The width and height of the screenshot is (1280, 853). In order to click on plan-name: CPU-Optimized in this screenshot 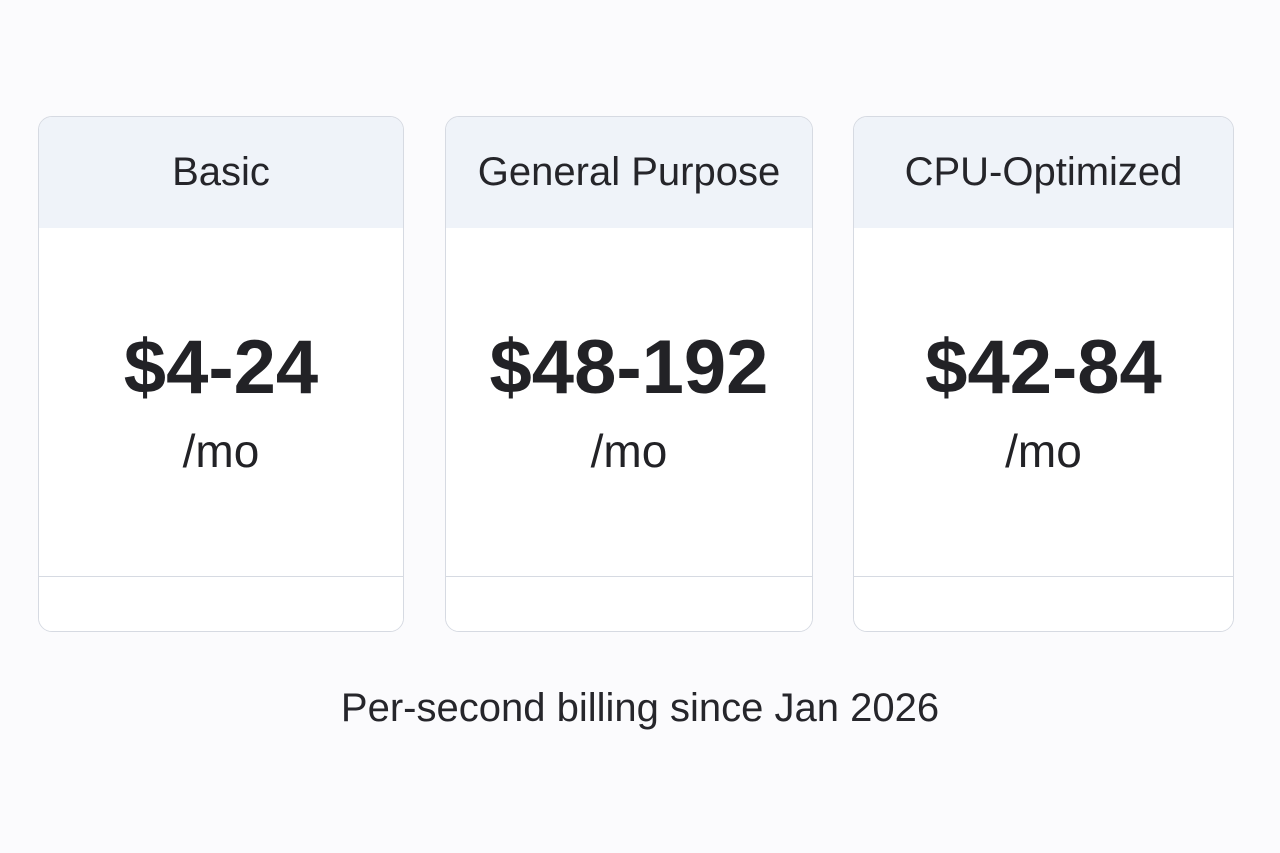, I will do `click(1043, 172)`.